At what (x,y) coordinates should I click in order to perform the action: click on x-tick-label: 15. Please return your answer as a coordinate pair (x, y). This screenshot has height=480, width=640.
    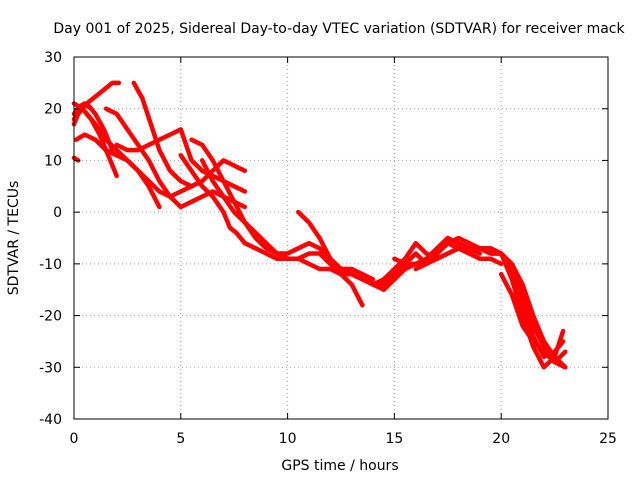
    Looking at the image, I should click on (394, 439).